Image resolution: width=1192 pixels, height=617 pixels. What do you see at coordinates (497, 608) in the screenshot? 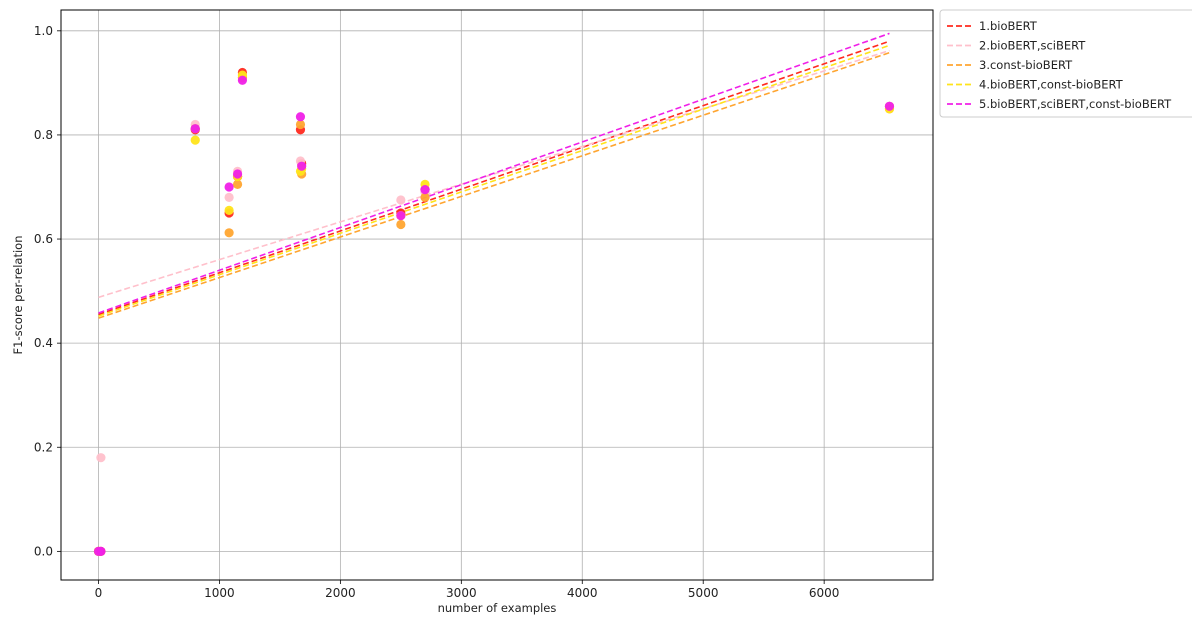
I see `x-axis-label: number of examples` at bounding box center [497, 608].